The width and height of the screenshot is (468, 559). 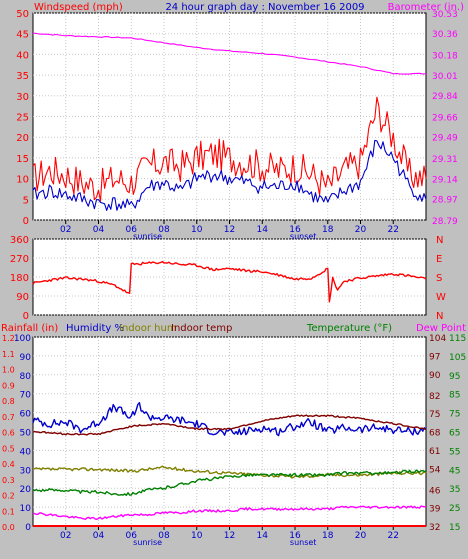 I want to click on x-tick-label: 12, so click(x=229, y=230).